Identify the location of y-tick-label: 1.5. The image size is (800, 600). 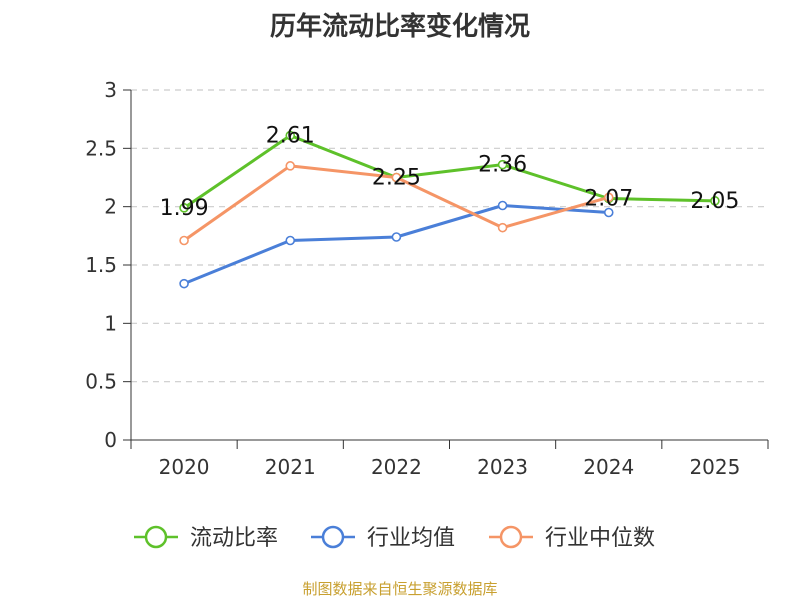
(101, 265).